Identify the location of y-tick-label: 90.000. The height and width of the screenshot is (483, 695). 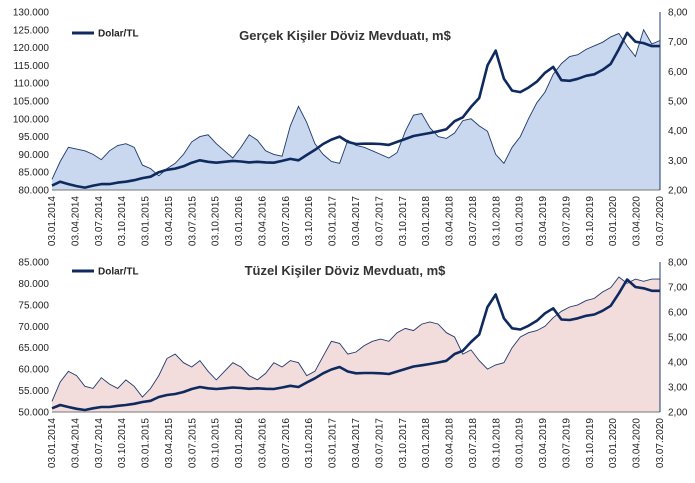
(33, 155).